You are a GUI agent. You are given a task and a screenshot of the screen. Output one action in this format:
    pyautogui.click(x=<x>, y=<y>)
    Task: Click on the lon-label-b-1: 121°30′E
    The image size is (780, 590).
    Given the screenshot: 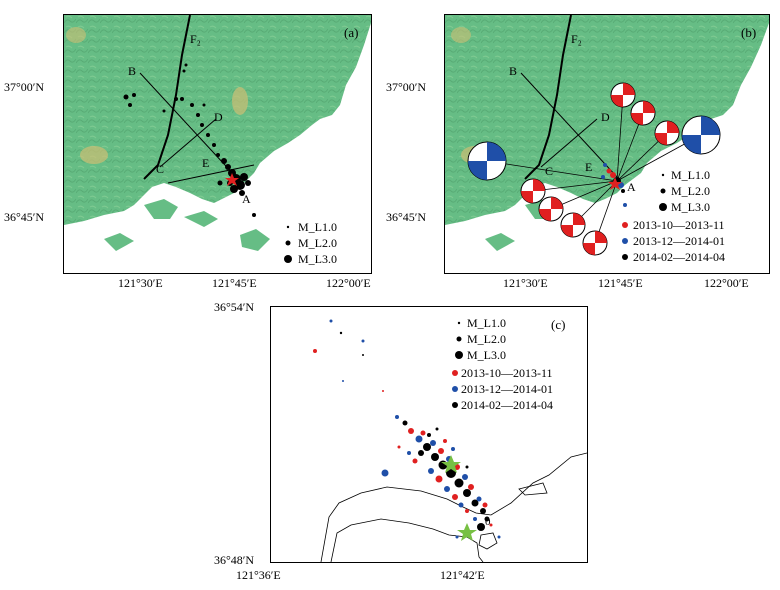 What is the action you would take?
    pyautogui.click(x=525, y=283)
    